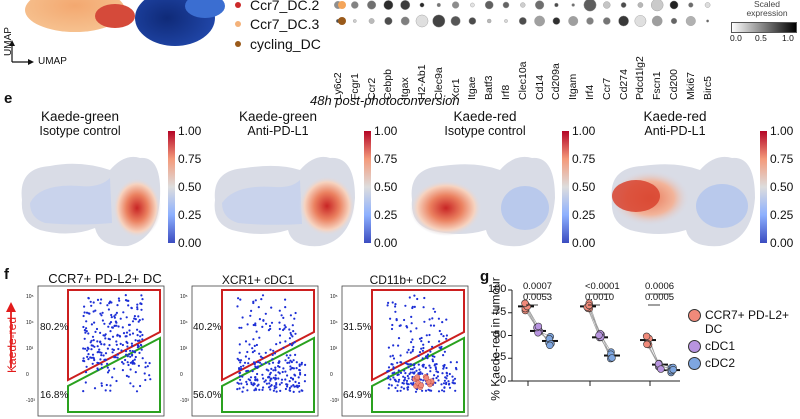 The width and height of the screenshot is (800, 419). Describe the element at coordinates (782, 215) in the screenshot. I see `colorbar-tick-label: 0.25` at that location.